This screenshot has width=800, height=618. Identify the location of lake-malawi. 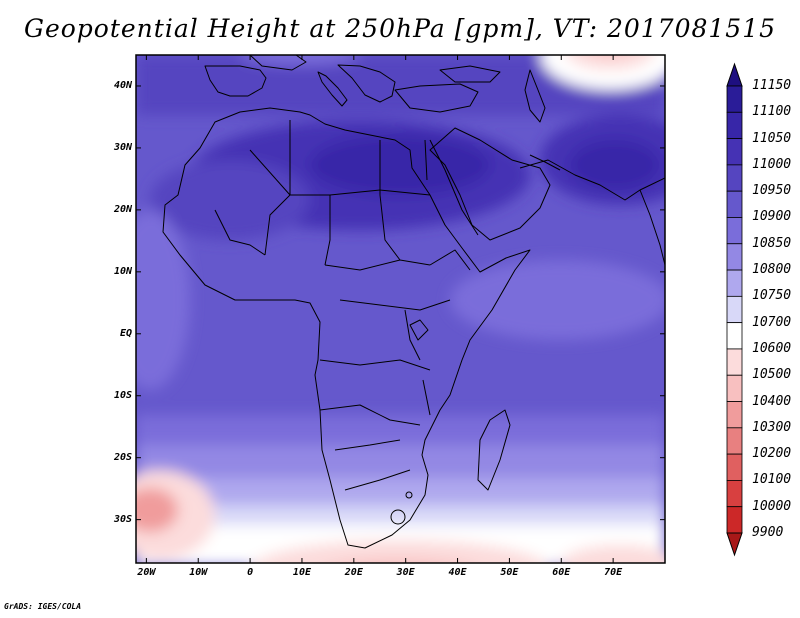
(426, 397).